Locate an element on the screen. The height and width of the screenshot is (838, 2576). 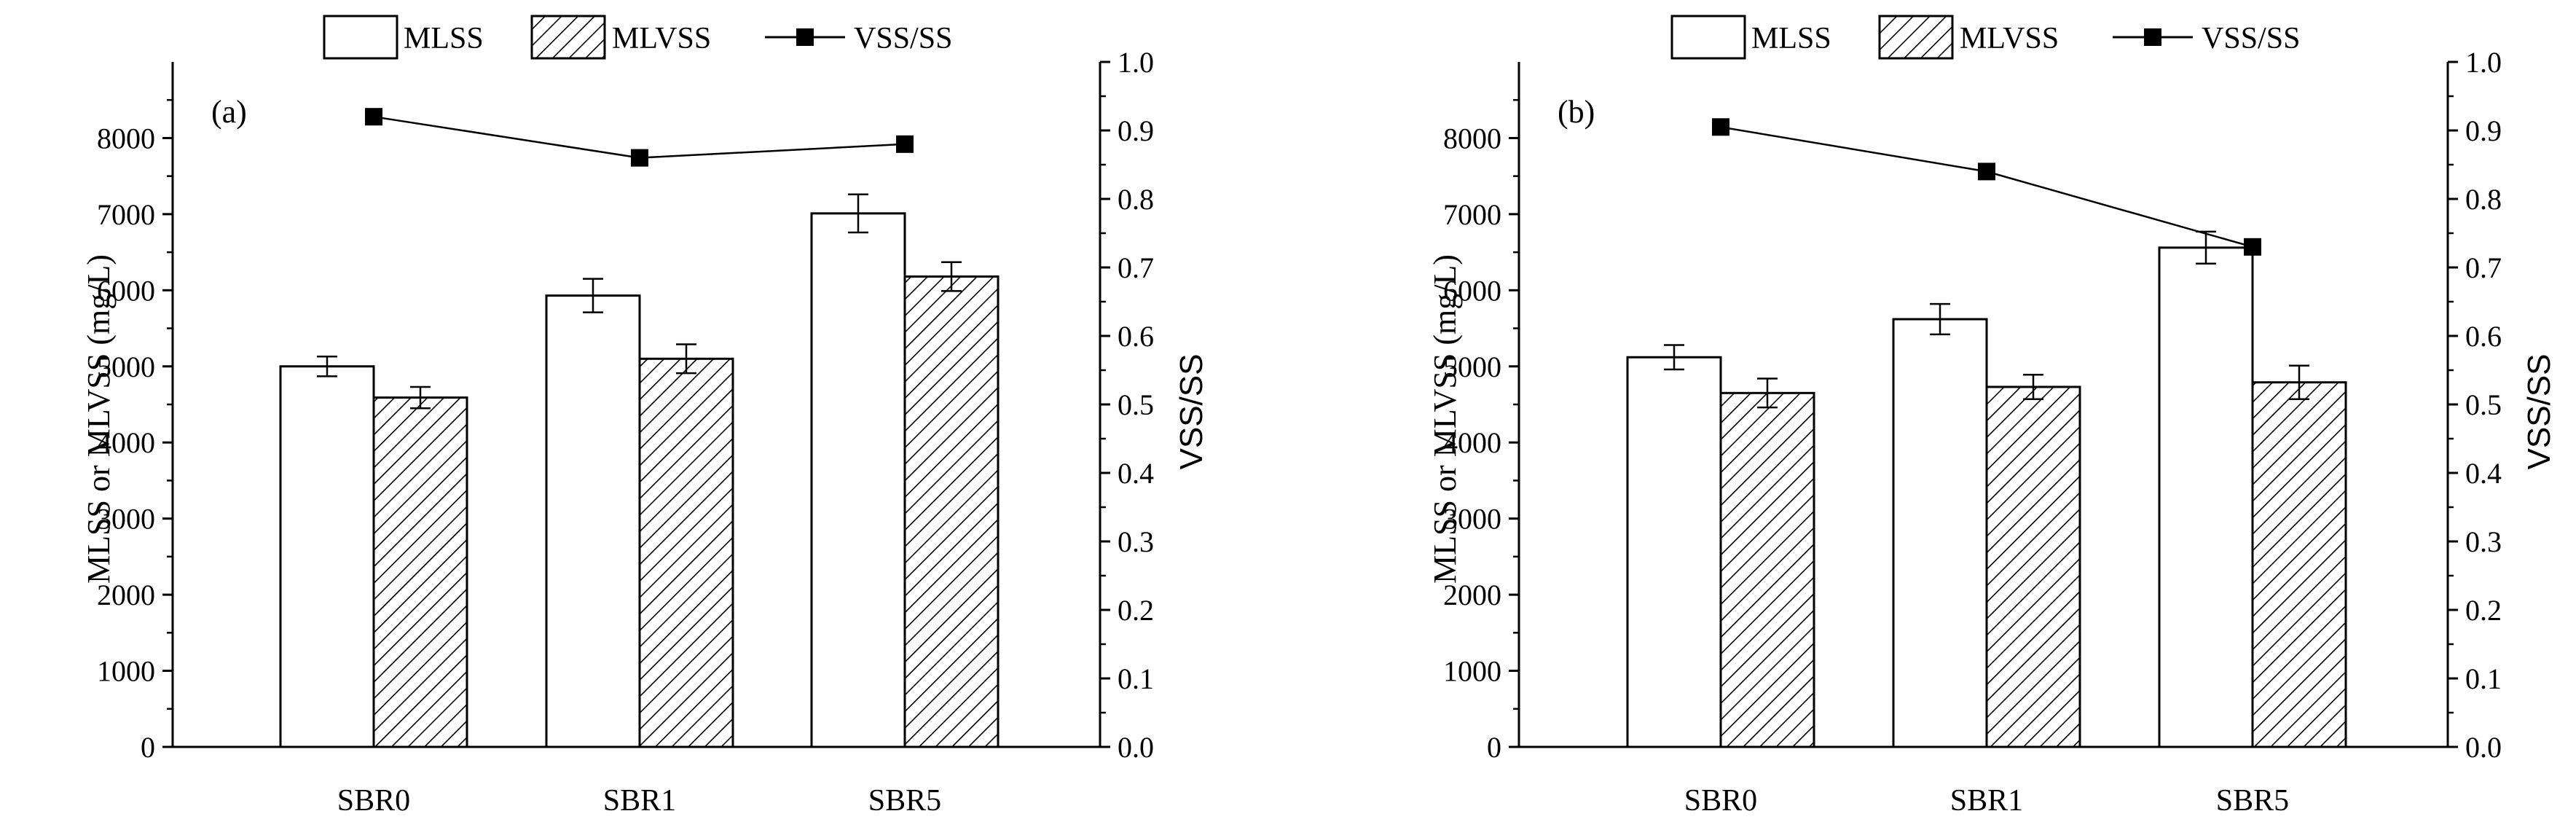
legend-a: MLSS MLVSS VSS/SS is located at coordinates (637, 37).